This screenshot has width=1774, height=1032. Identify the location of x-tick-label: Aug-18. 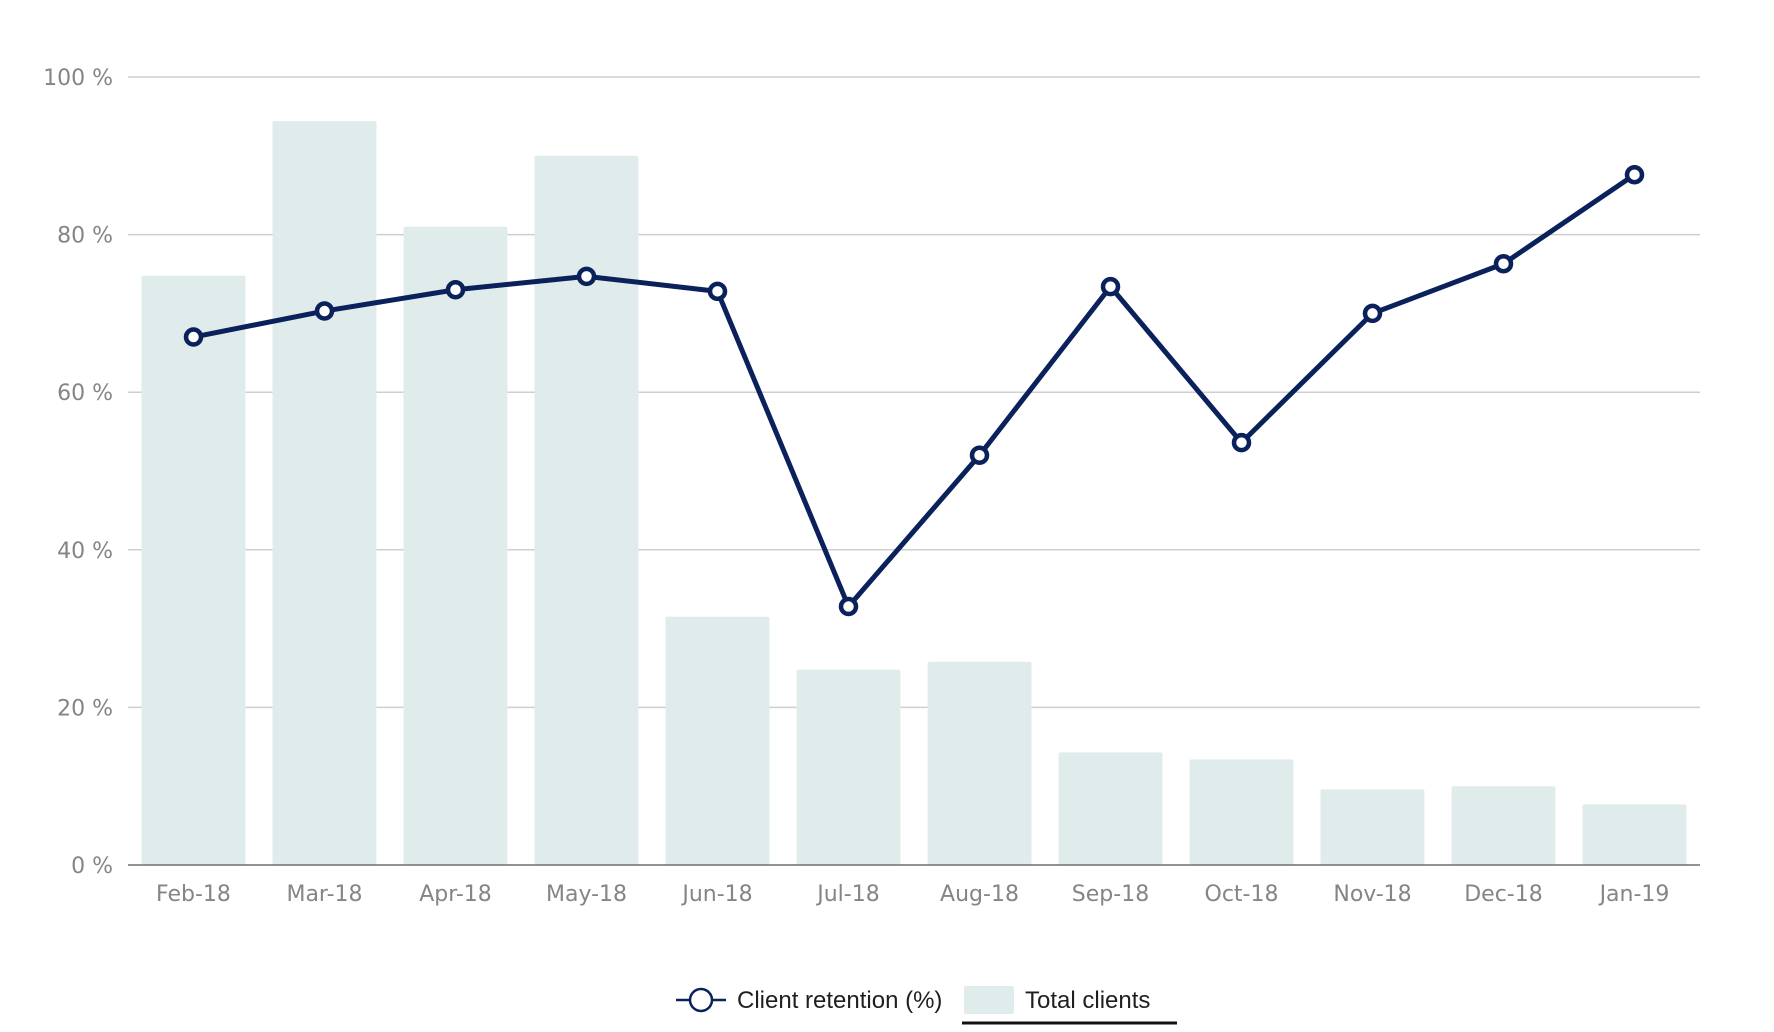
(979, 894).